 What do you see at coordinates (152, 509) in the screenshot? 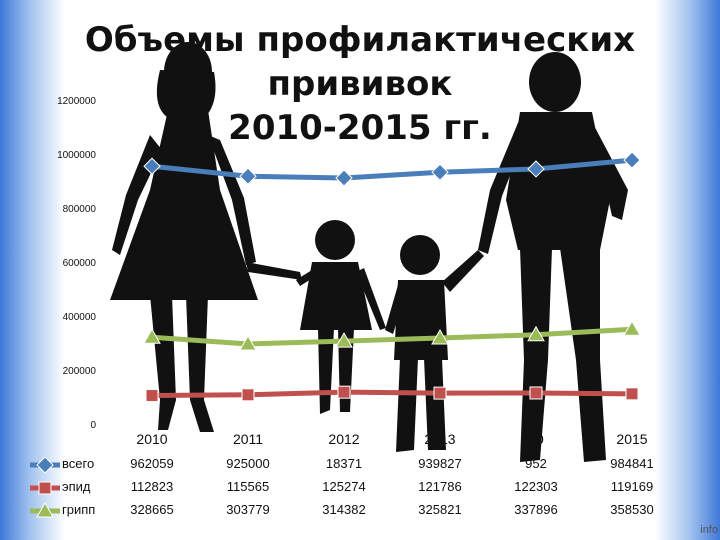
I see `table-cell: 328665` at bounding box center [152, 509].